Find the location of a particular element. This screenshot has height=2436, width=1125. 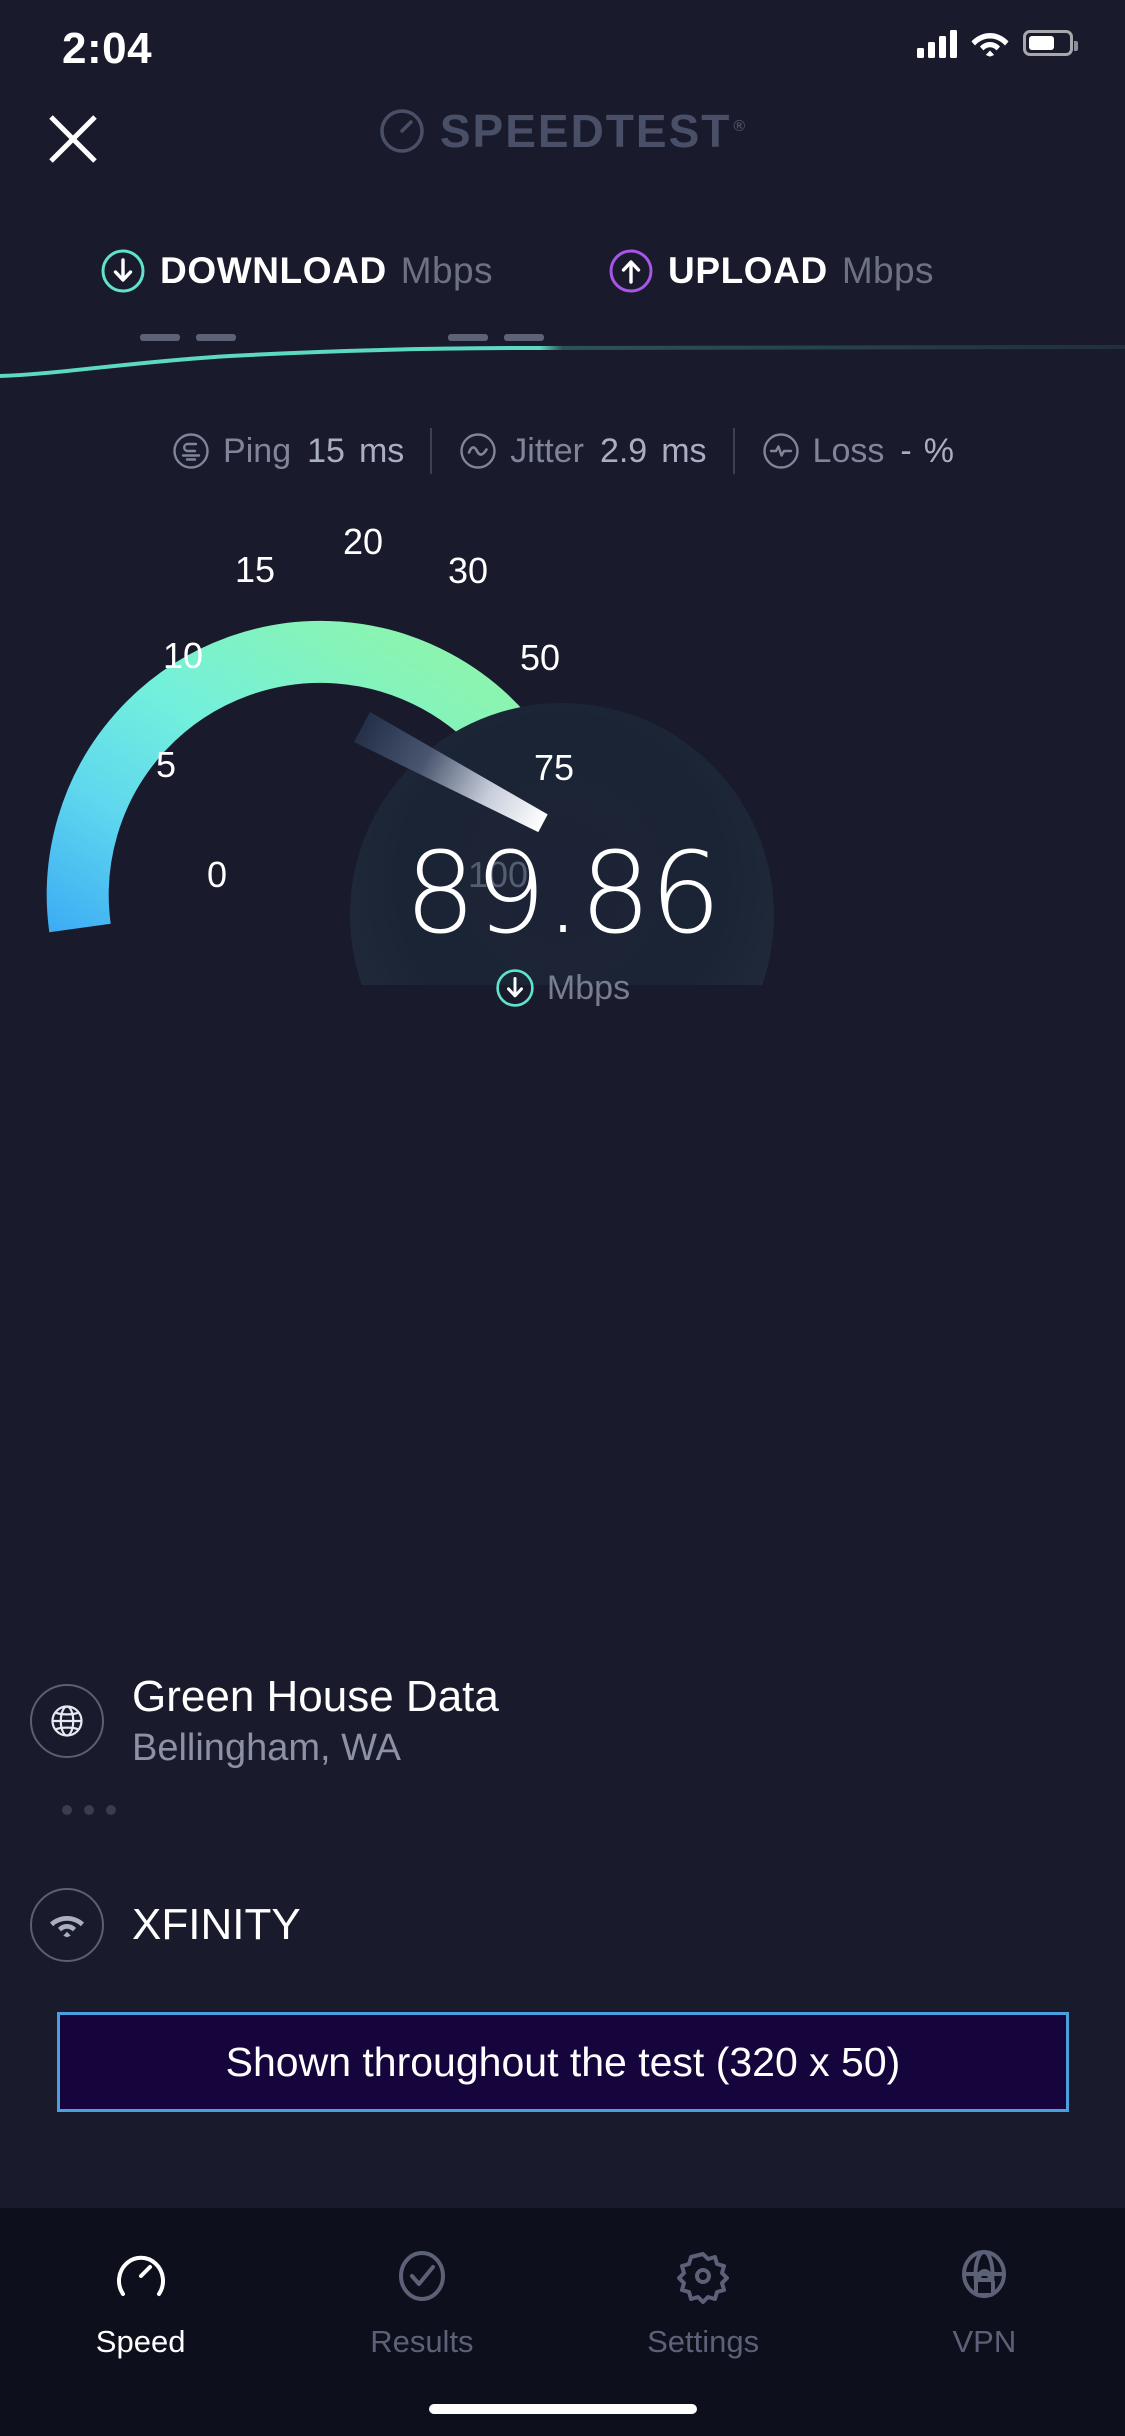

stat-ping-unit: ms is located at coordinates (381, 450).